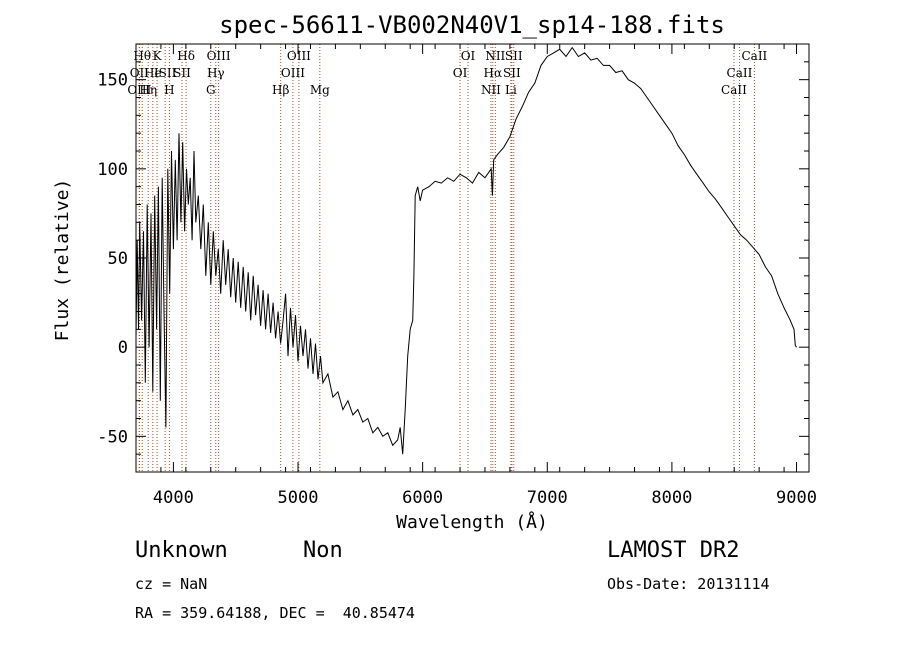 This screenshot has height=649, width=900. I want to click on line-label-11: Hγ, so click(216, 73).